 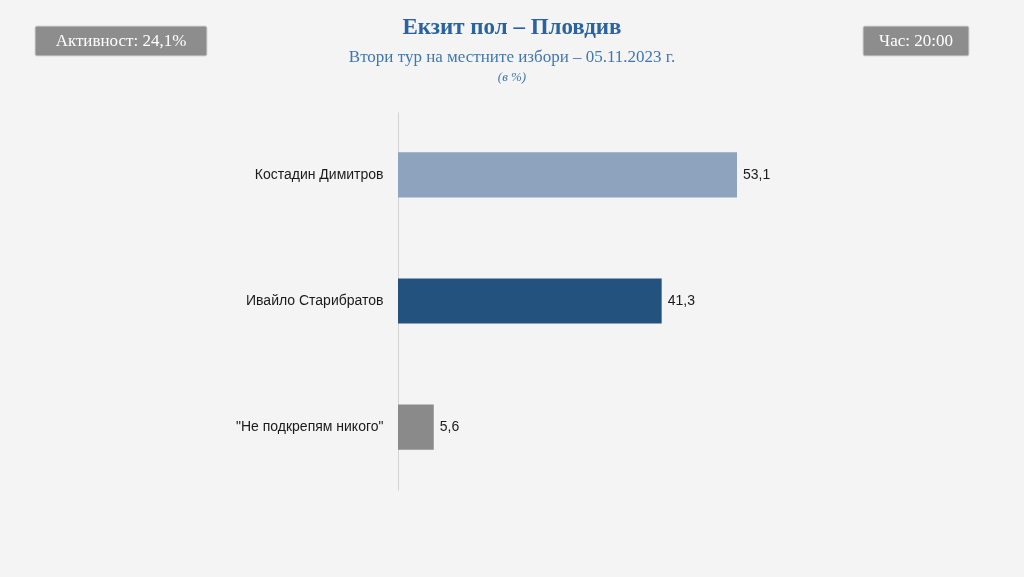 I want to click on y-tick-label: Ивайло Старибратов, so click(x=315, y=300).